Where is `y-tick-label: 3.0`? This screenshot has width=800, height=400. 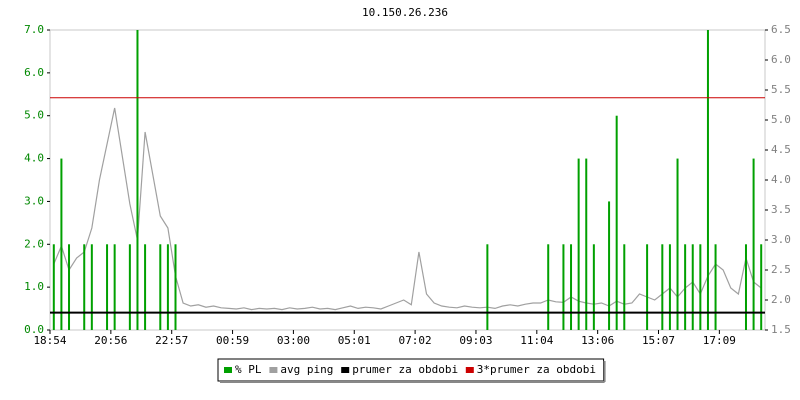 y-tick-label: 3.0 is located at coordinates (34, 200).